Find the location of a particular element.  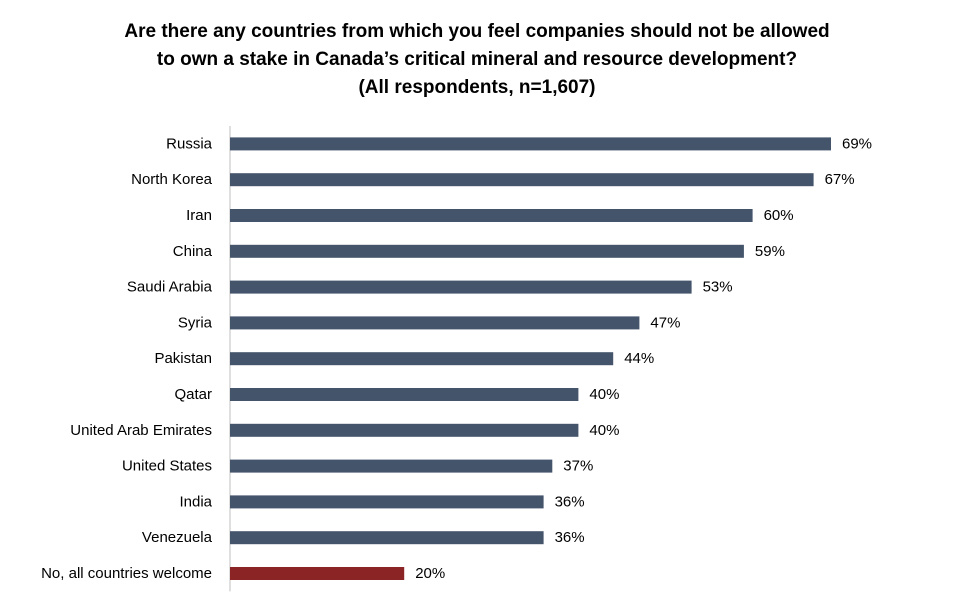

value-label: 59% is located at coordinates (770, 251).